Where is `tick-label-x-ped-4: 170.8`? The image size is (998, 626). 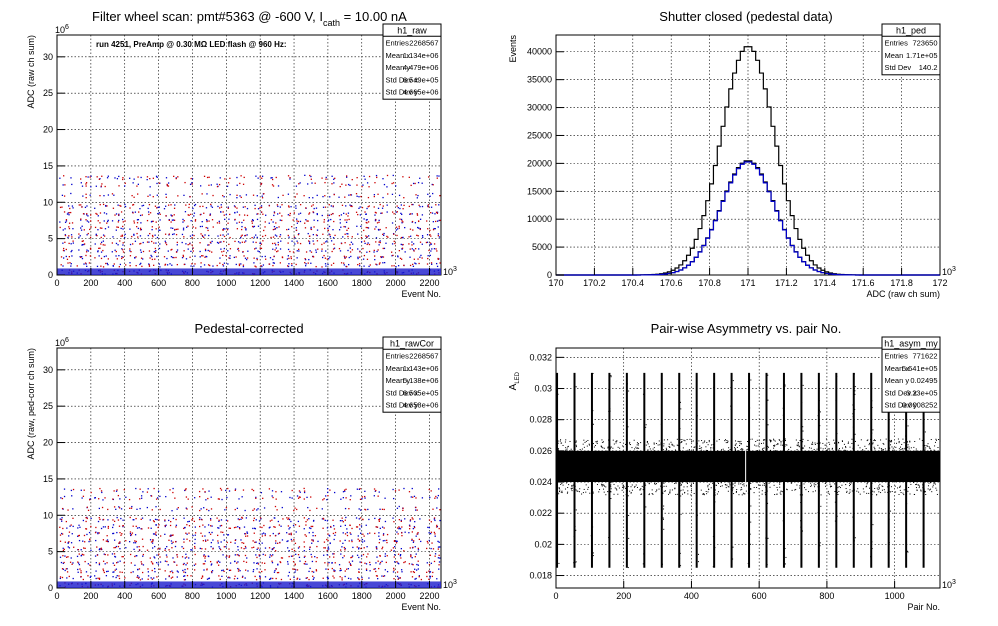 tick-label-x-ped-4: 170.8 is located at coordinates (709, 283).